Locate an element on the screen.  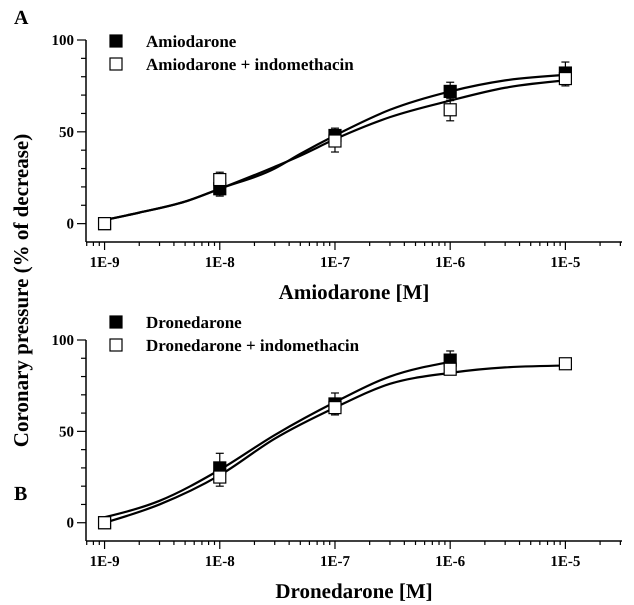
legend-label: Dronedarone + indomethacin is located at coordinates (253, 345).